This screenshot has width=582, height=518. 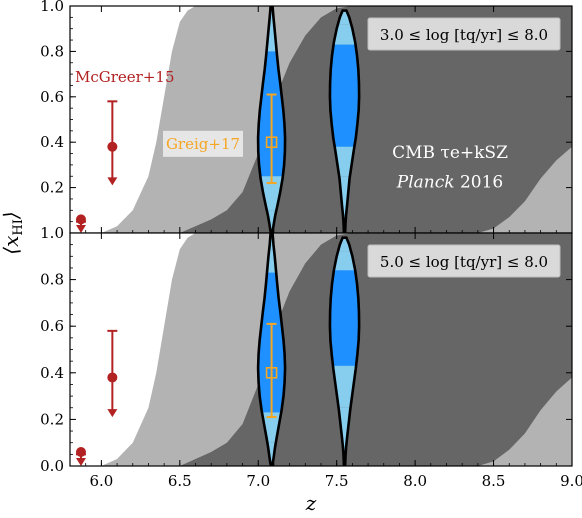 I want to click on ylabel-close: ⟩, so click(x=11, y=215).